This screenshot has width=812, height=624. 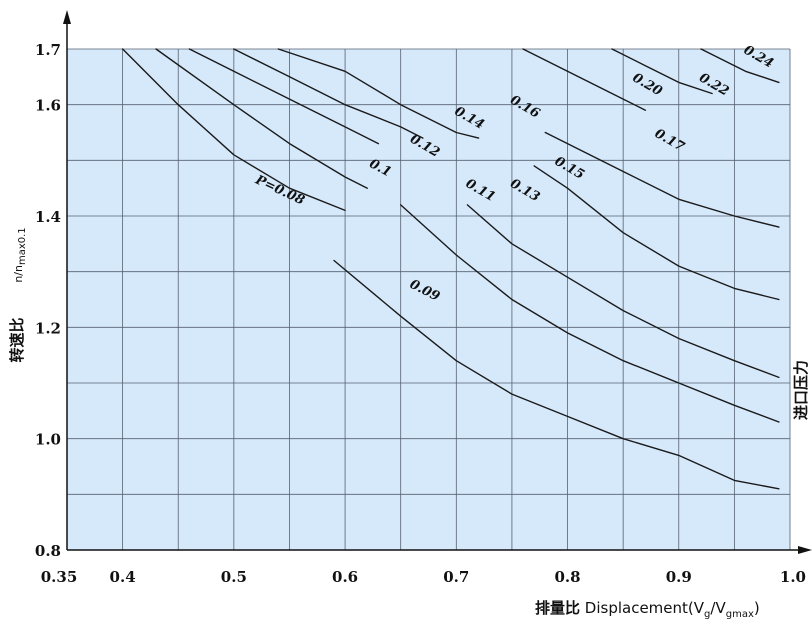 What do you see at coordinates (18, 274) in the screenshot?
I see `y-axis-formula-main: n/n` at bounding box center [18, 274].